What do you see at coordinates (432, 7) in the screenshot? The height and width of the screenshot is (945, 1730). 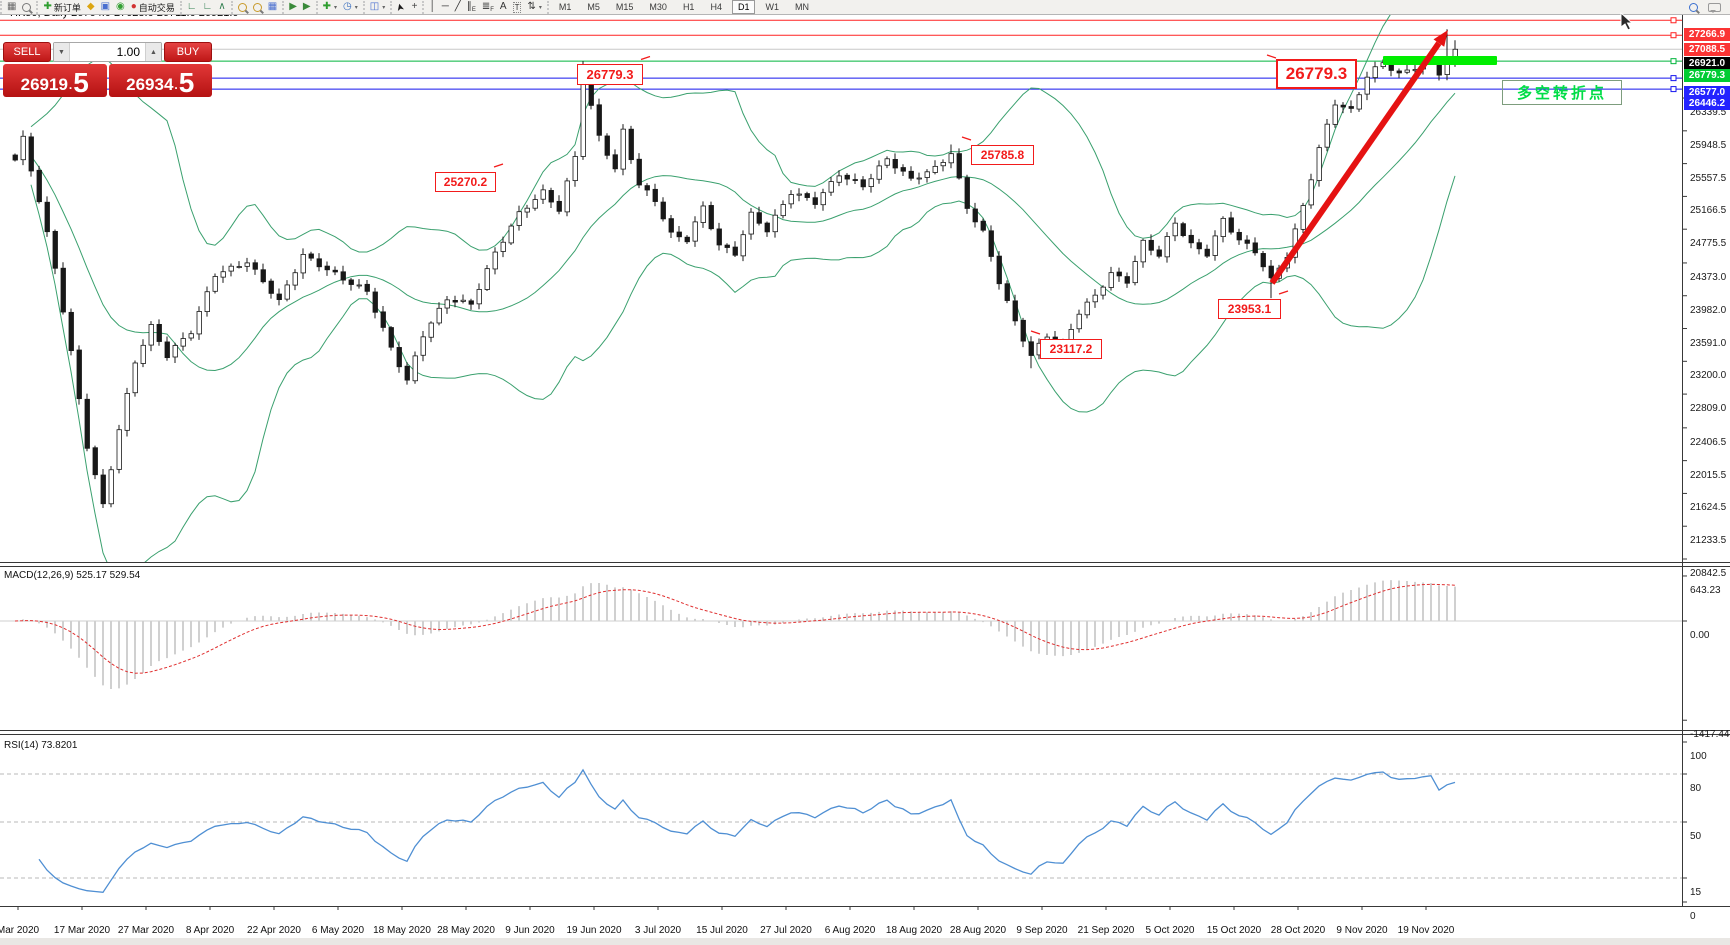 I see `vertical-line-tool: │` at bounding box center [432, 7].